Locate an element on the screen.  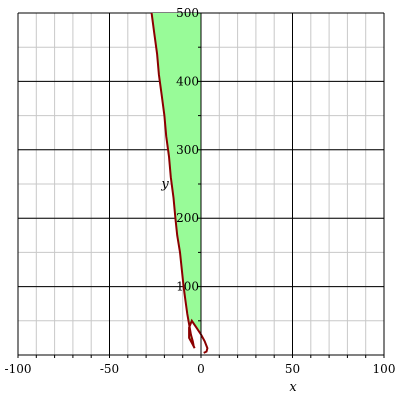
y-tick-label: 300 is located at coordinates (187, 150).